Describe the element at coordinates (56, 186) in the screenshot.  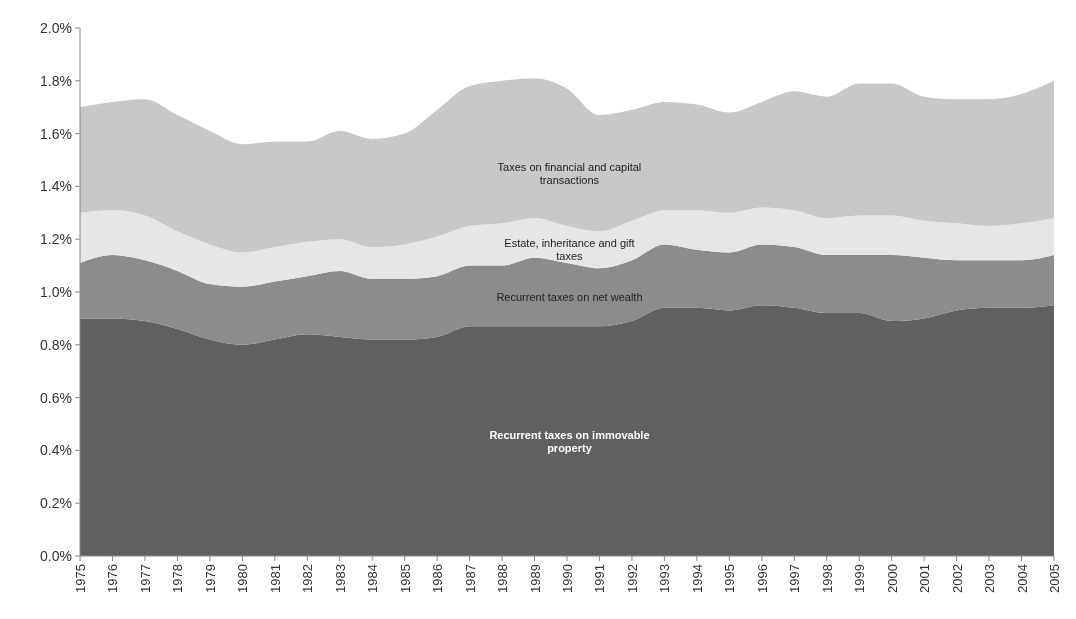
I see `y-tick-label: 1.4%` at that location.